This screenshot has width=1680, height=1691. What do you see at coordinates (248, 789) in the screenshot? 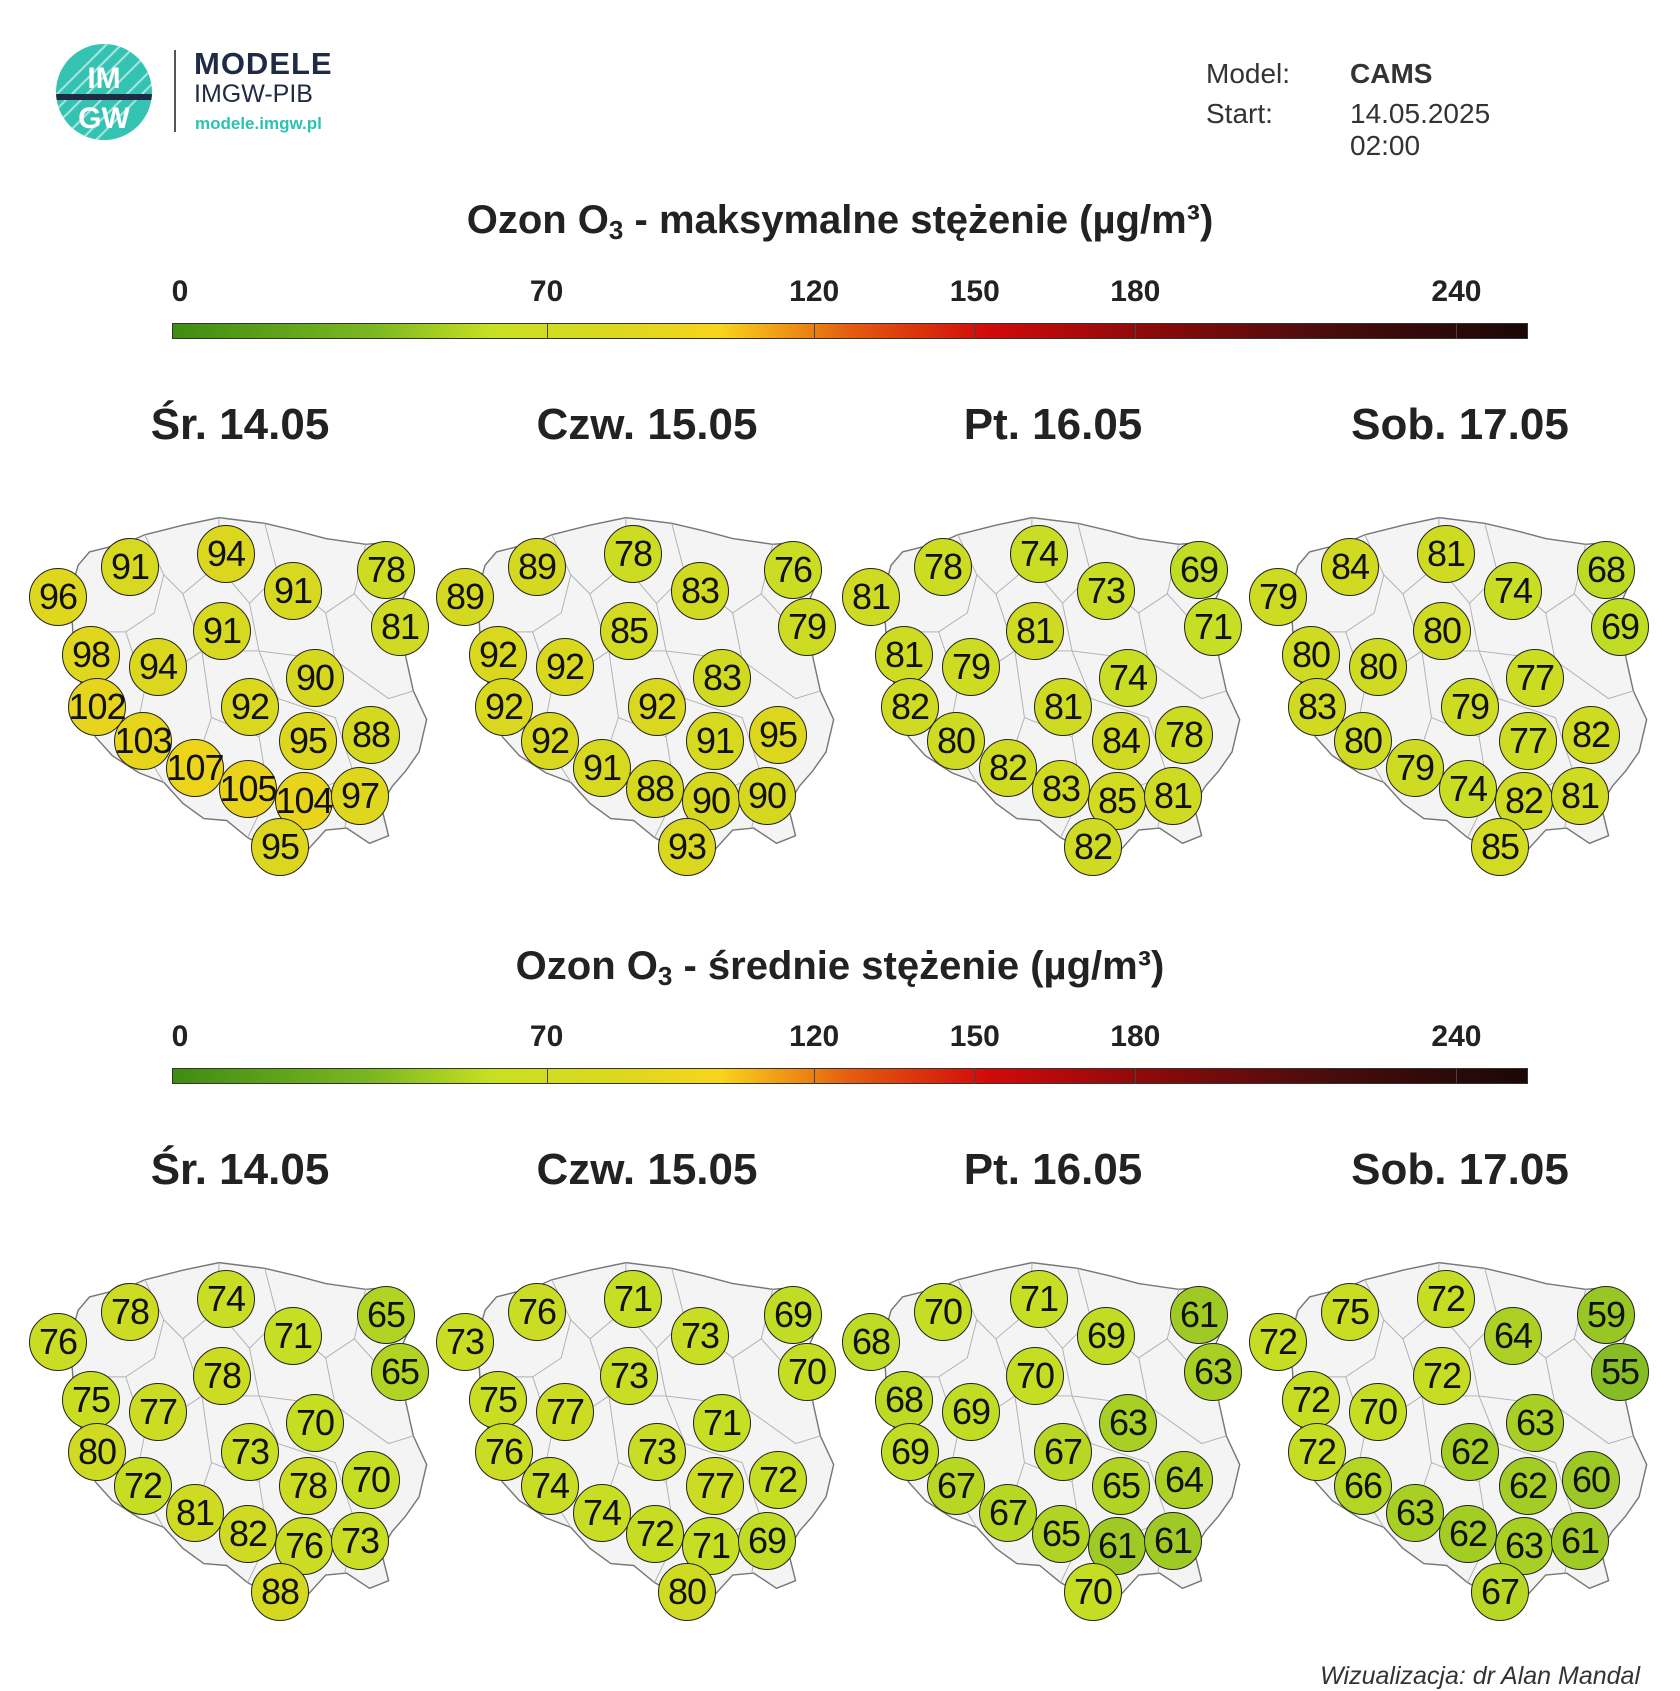
I see `value-bubble: 105` at bounding box center [248, 789].